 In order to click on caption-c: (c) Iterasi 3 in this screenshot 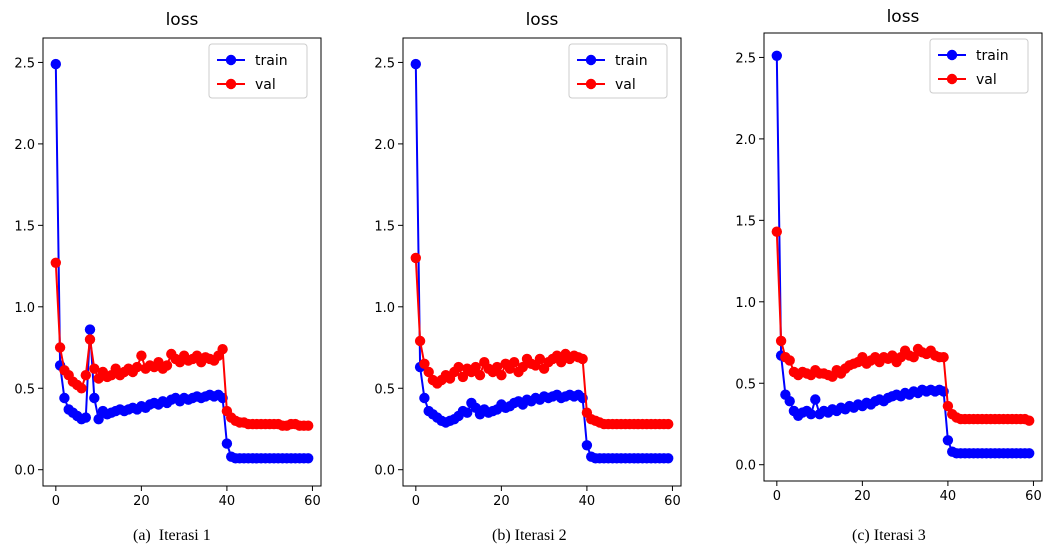, I will do `click(889, 535)`.